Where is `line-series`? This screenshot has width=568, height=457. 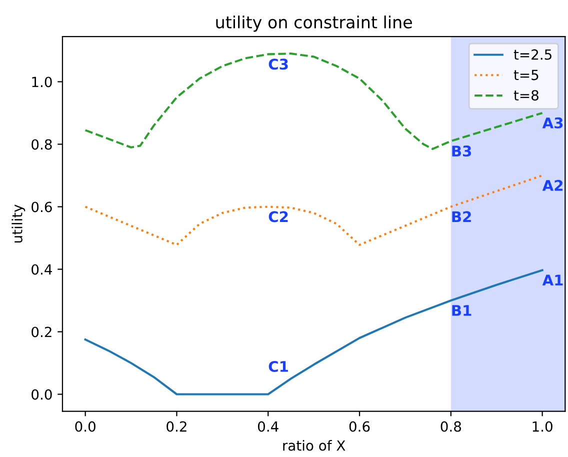 line-series is located at coordinates (314, 210).